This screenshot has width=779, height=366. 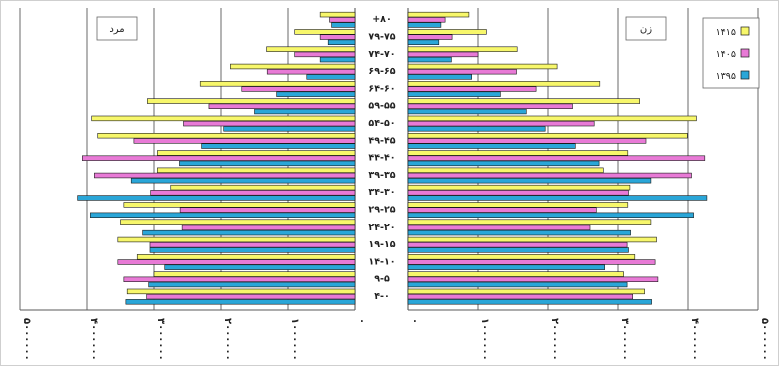 I want to click on category-label: ۱۹-۱۵, so click(x=381, y=244).